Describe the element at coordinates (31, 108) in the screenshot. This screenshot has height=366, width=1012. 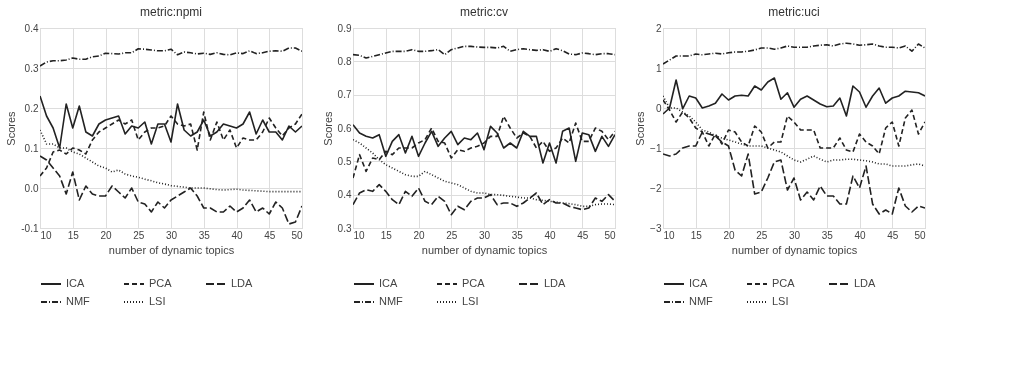
I see `y-tick-label: 0.2` at that location.